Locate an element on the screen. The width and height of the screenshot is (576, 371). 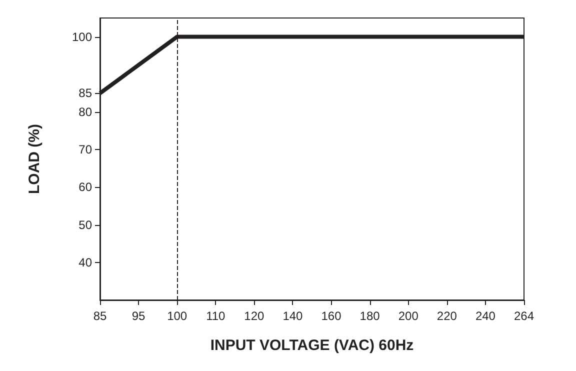
x-tick-label: 220 is located at coordinates (447, 316).